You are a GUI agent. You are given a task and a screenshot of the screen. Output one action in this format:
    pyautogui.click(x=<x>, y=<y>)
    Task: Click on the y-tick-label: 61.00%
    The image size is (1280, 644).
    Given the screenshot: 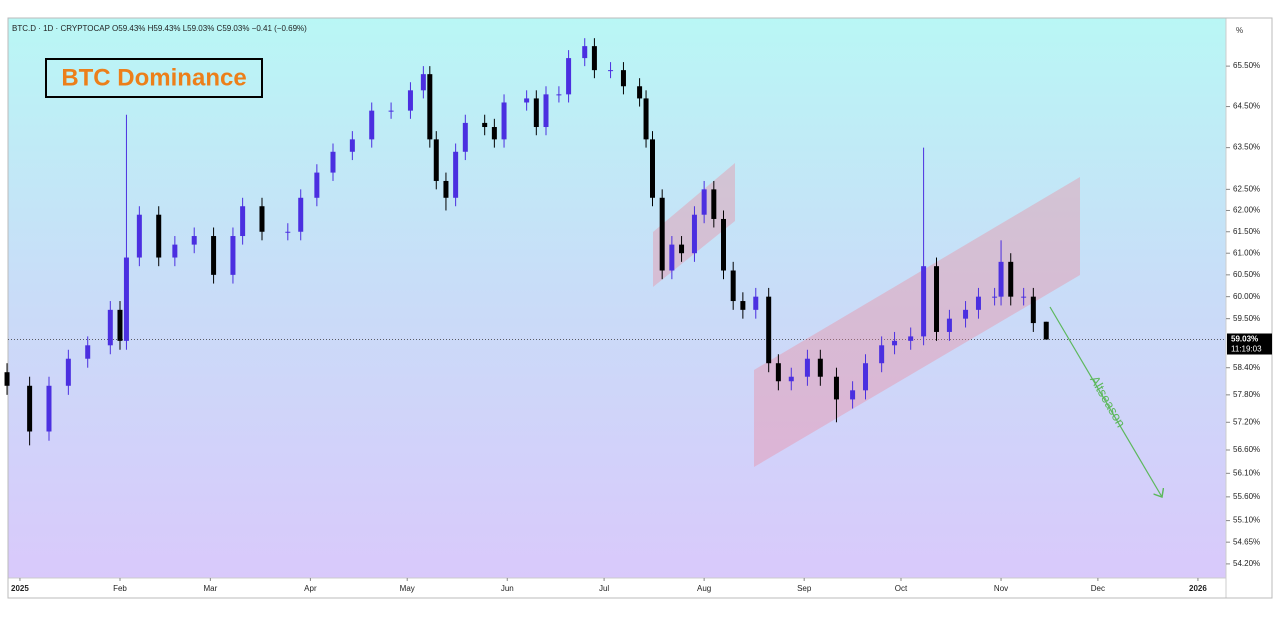 What is the action you would take?
    pyautogui.click(x=1246, y=252)
    